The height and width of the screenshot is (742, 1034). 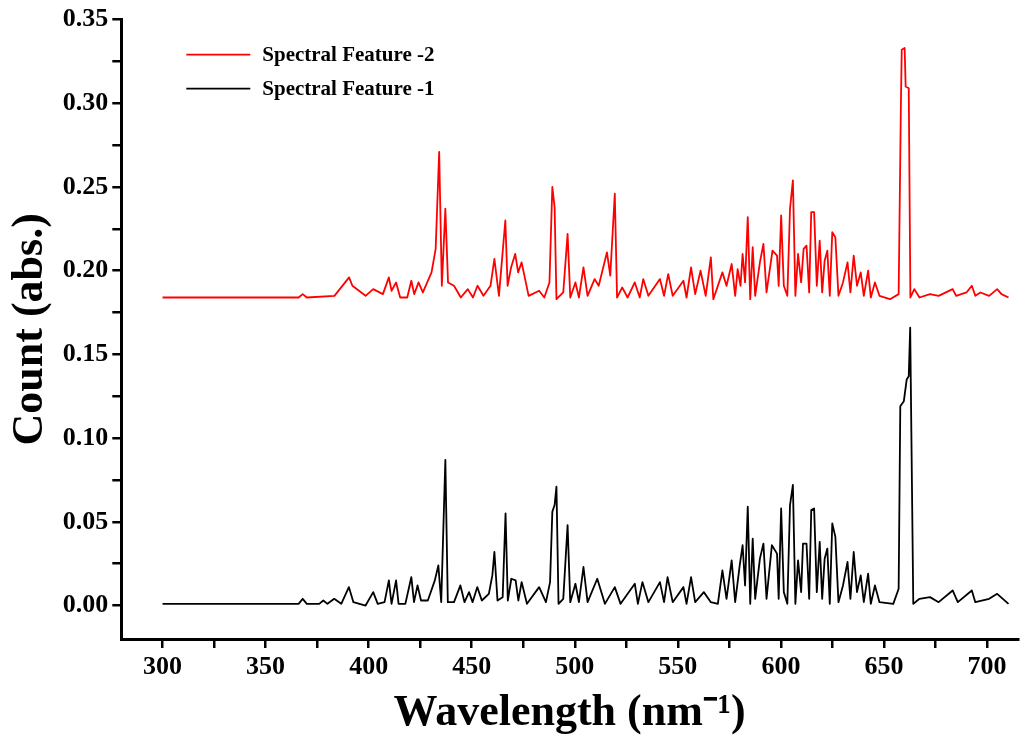 I want to click on y-axis-title: Count (abs.), so click(x=27, y=329).